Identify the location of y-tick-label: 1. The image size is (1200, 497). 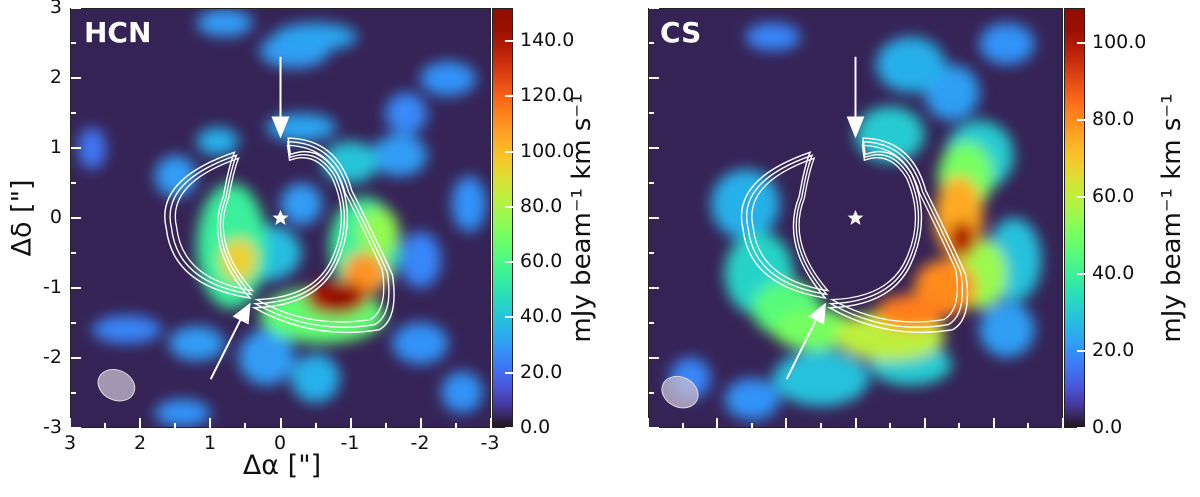
(55, 147).